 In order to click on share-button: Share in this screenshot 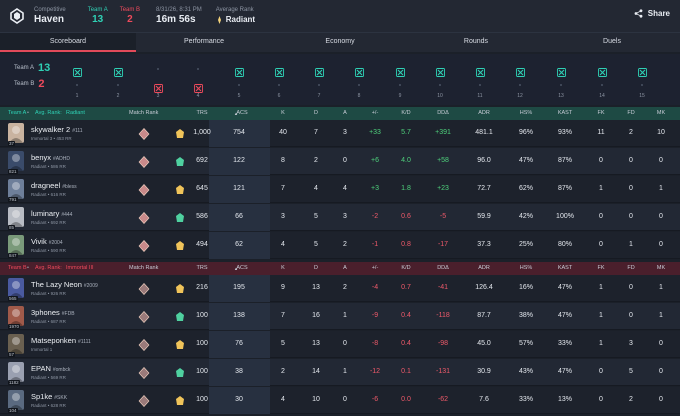, I will do `click(652, 13)`.